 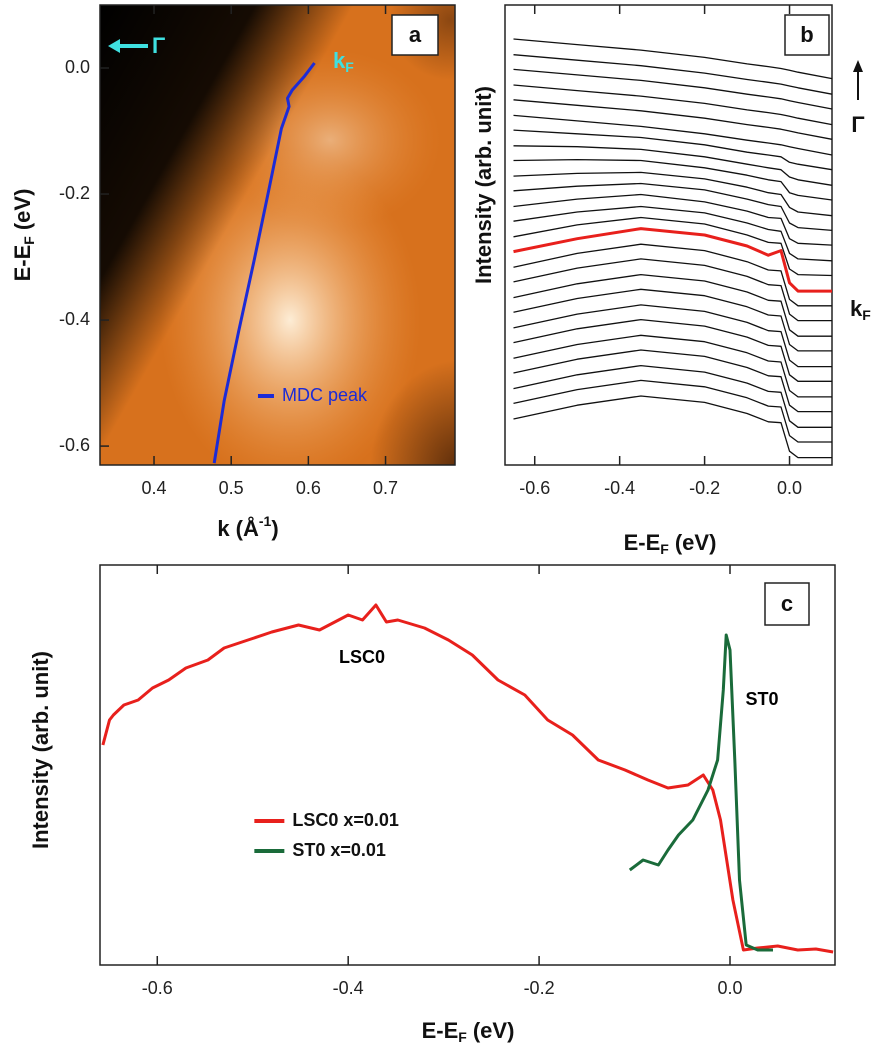 What do you see at coordinates (325, 395) in the screenshot?
I see `legend-label: MDC peak` at bounding box center [325, 395].